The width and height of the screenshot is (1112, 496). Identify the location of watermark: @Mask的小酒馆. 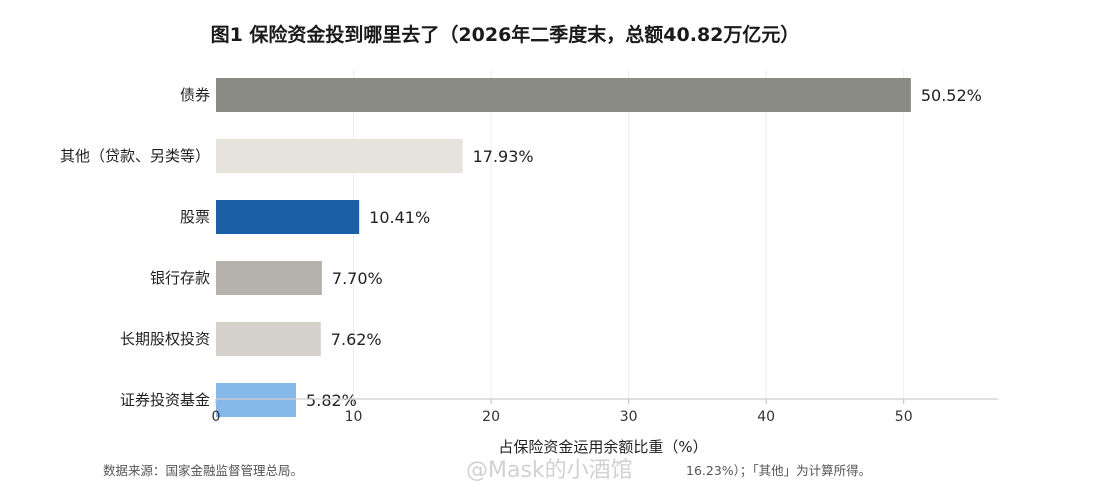
(549, 470).